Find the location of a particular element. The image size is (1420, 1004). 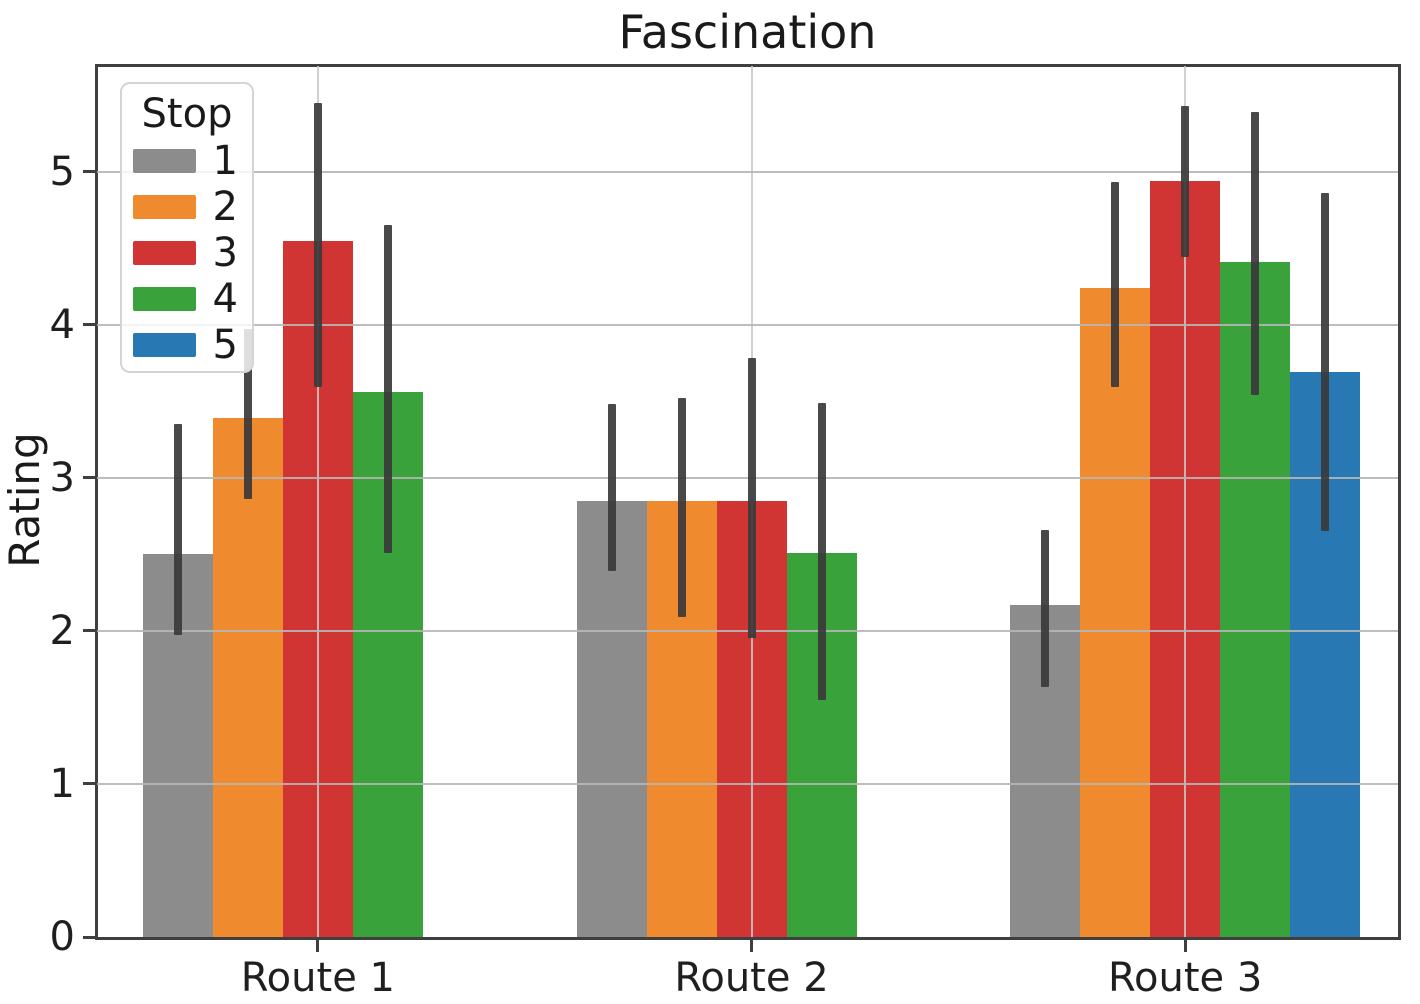

error-bar-stop5 is located at coordinates (1325, 362).